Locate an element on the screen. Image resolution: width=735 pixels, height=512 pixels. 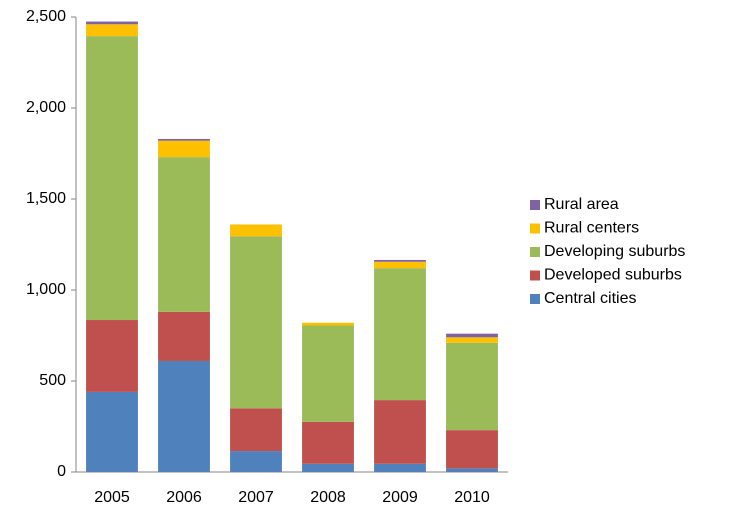
y-tick-label: 1,500 is located at coordinates (46, 198).